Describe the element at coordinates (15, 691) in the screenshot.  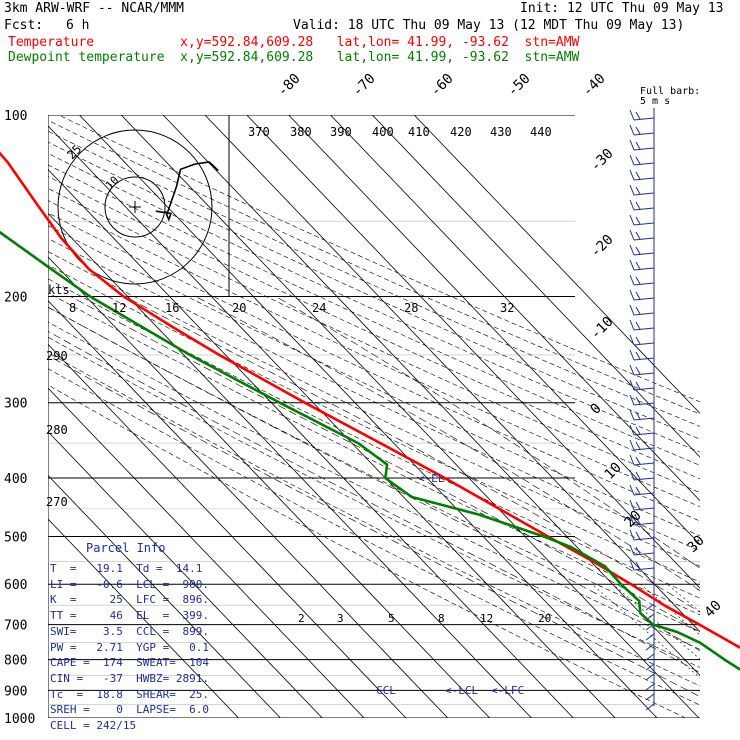
I see `pressure-tick-label: 900` at that location.